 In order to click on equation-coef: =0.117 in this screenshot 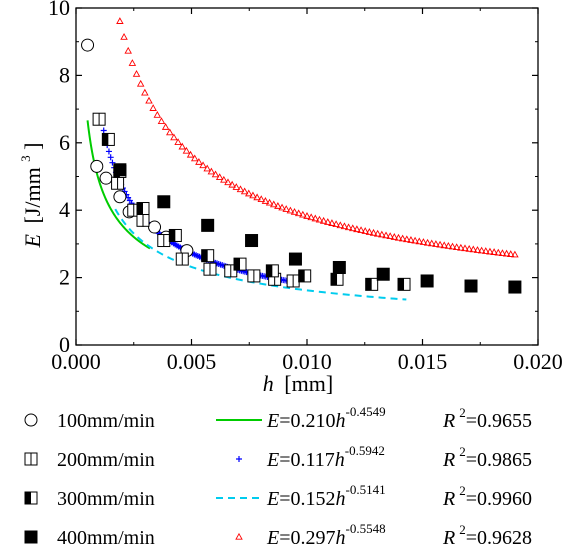, I will do `click(307, 460)`.